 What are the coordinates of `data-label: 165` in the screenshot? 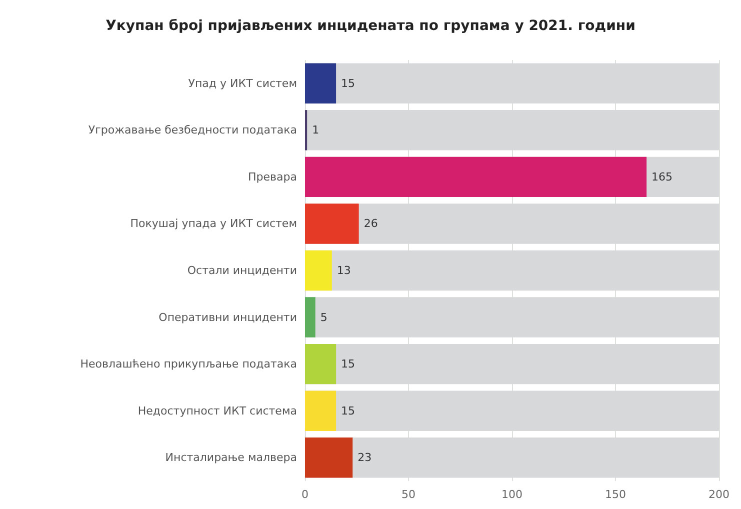 It's located at (662, 177).